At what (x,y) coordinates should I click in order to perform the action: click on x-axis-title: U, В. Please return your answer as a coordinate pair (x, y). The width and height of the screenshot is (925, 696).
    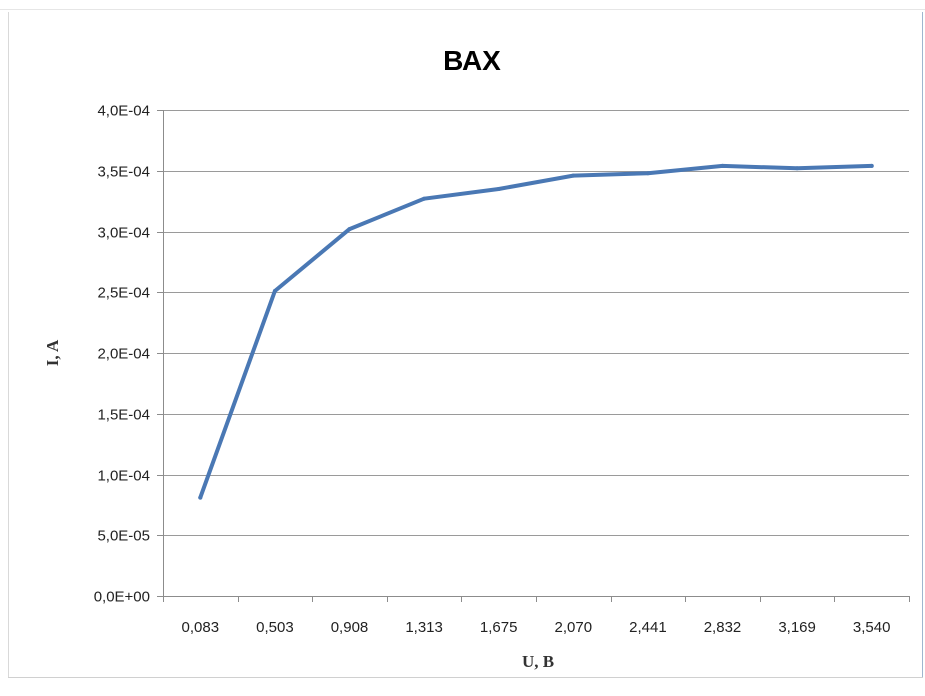
    Looking at the image, I should click on (538, 661).